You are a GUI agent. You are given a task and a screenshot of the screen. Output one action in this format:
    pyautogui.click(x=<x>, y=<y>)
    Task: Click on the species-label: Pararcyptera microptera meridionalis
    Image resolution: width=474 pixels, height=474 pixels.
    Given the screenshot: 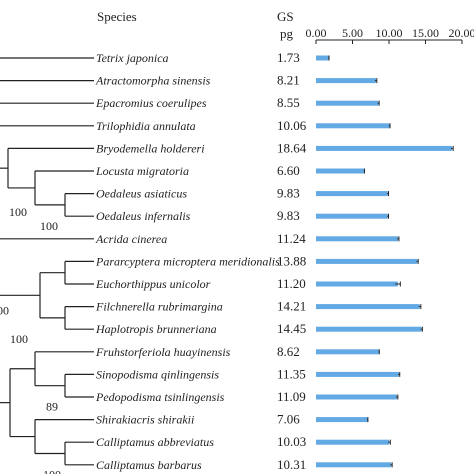 What is the action you would take?
    pyautogui.click(x=187, y=261)
    